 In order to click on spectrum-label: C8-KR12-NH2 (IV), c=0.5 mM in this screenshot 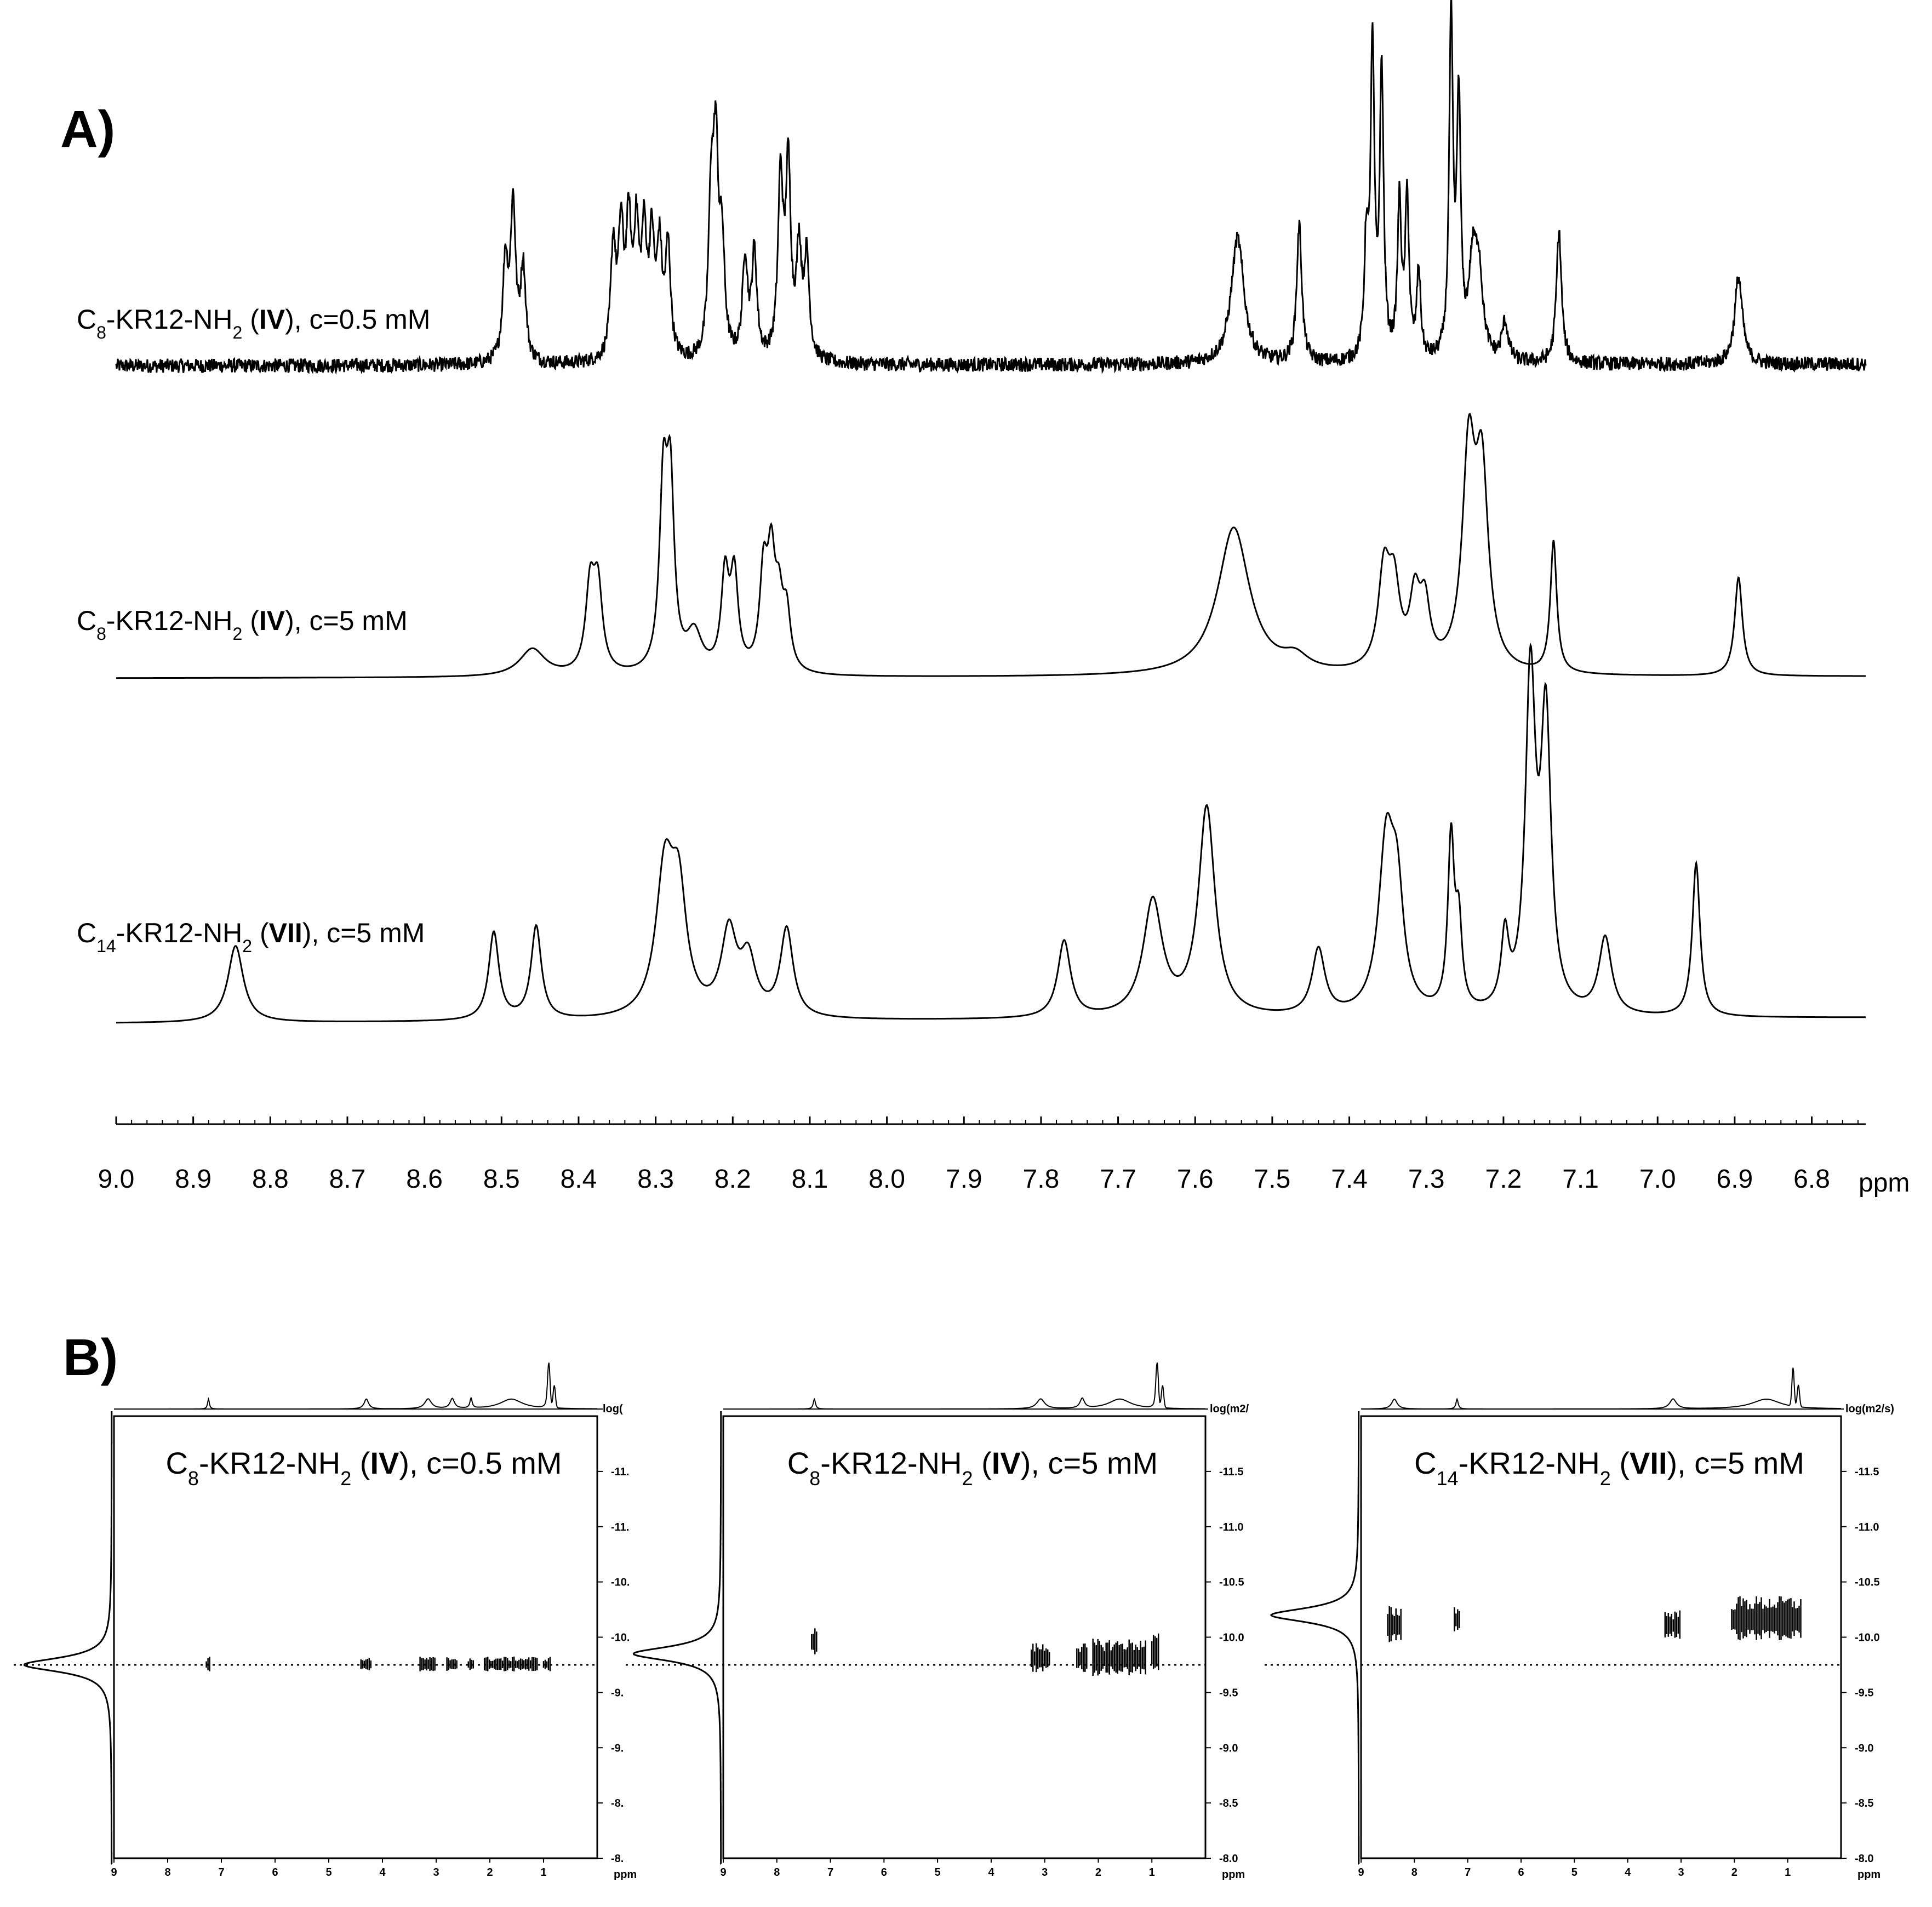, I will do `click(253, 323)`.